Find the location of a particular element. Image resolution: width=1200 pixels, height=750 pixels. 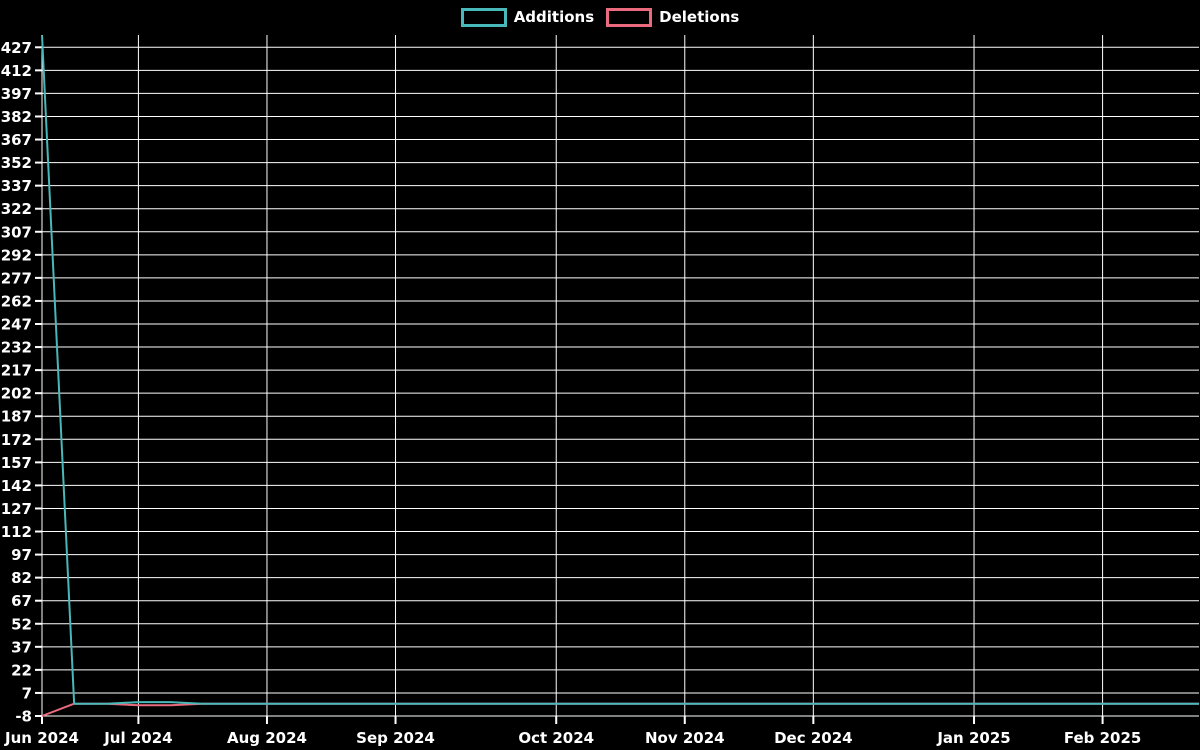

legend-label-additions: Additions is located at coordinates (554, 17).